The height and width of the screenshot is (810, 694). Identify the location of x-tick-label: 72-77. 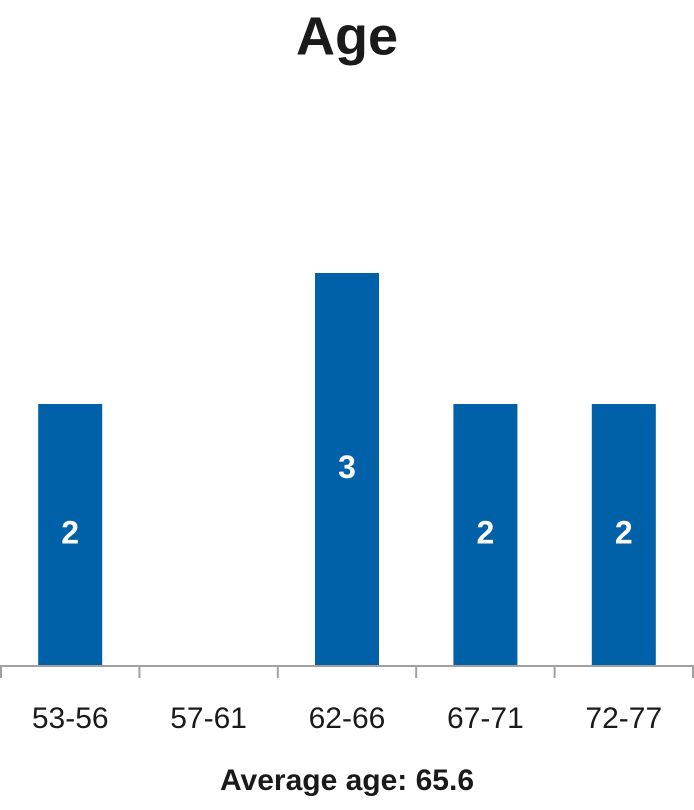
(623, 718).